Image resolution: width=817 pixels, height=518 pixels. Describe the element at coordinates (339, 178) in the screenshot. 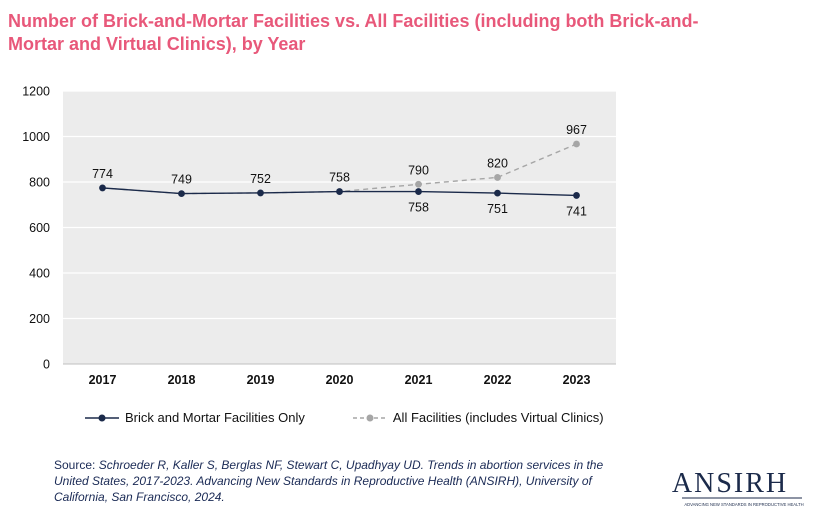

I see `data-label-all: 758` at that location.